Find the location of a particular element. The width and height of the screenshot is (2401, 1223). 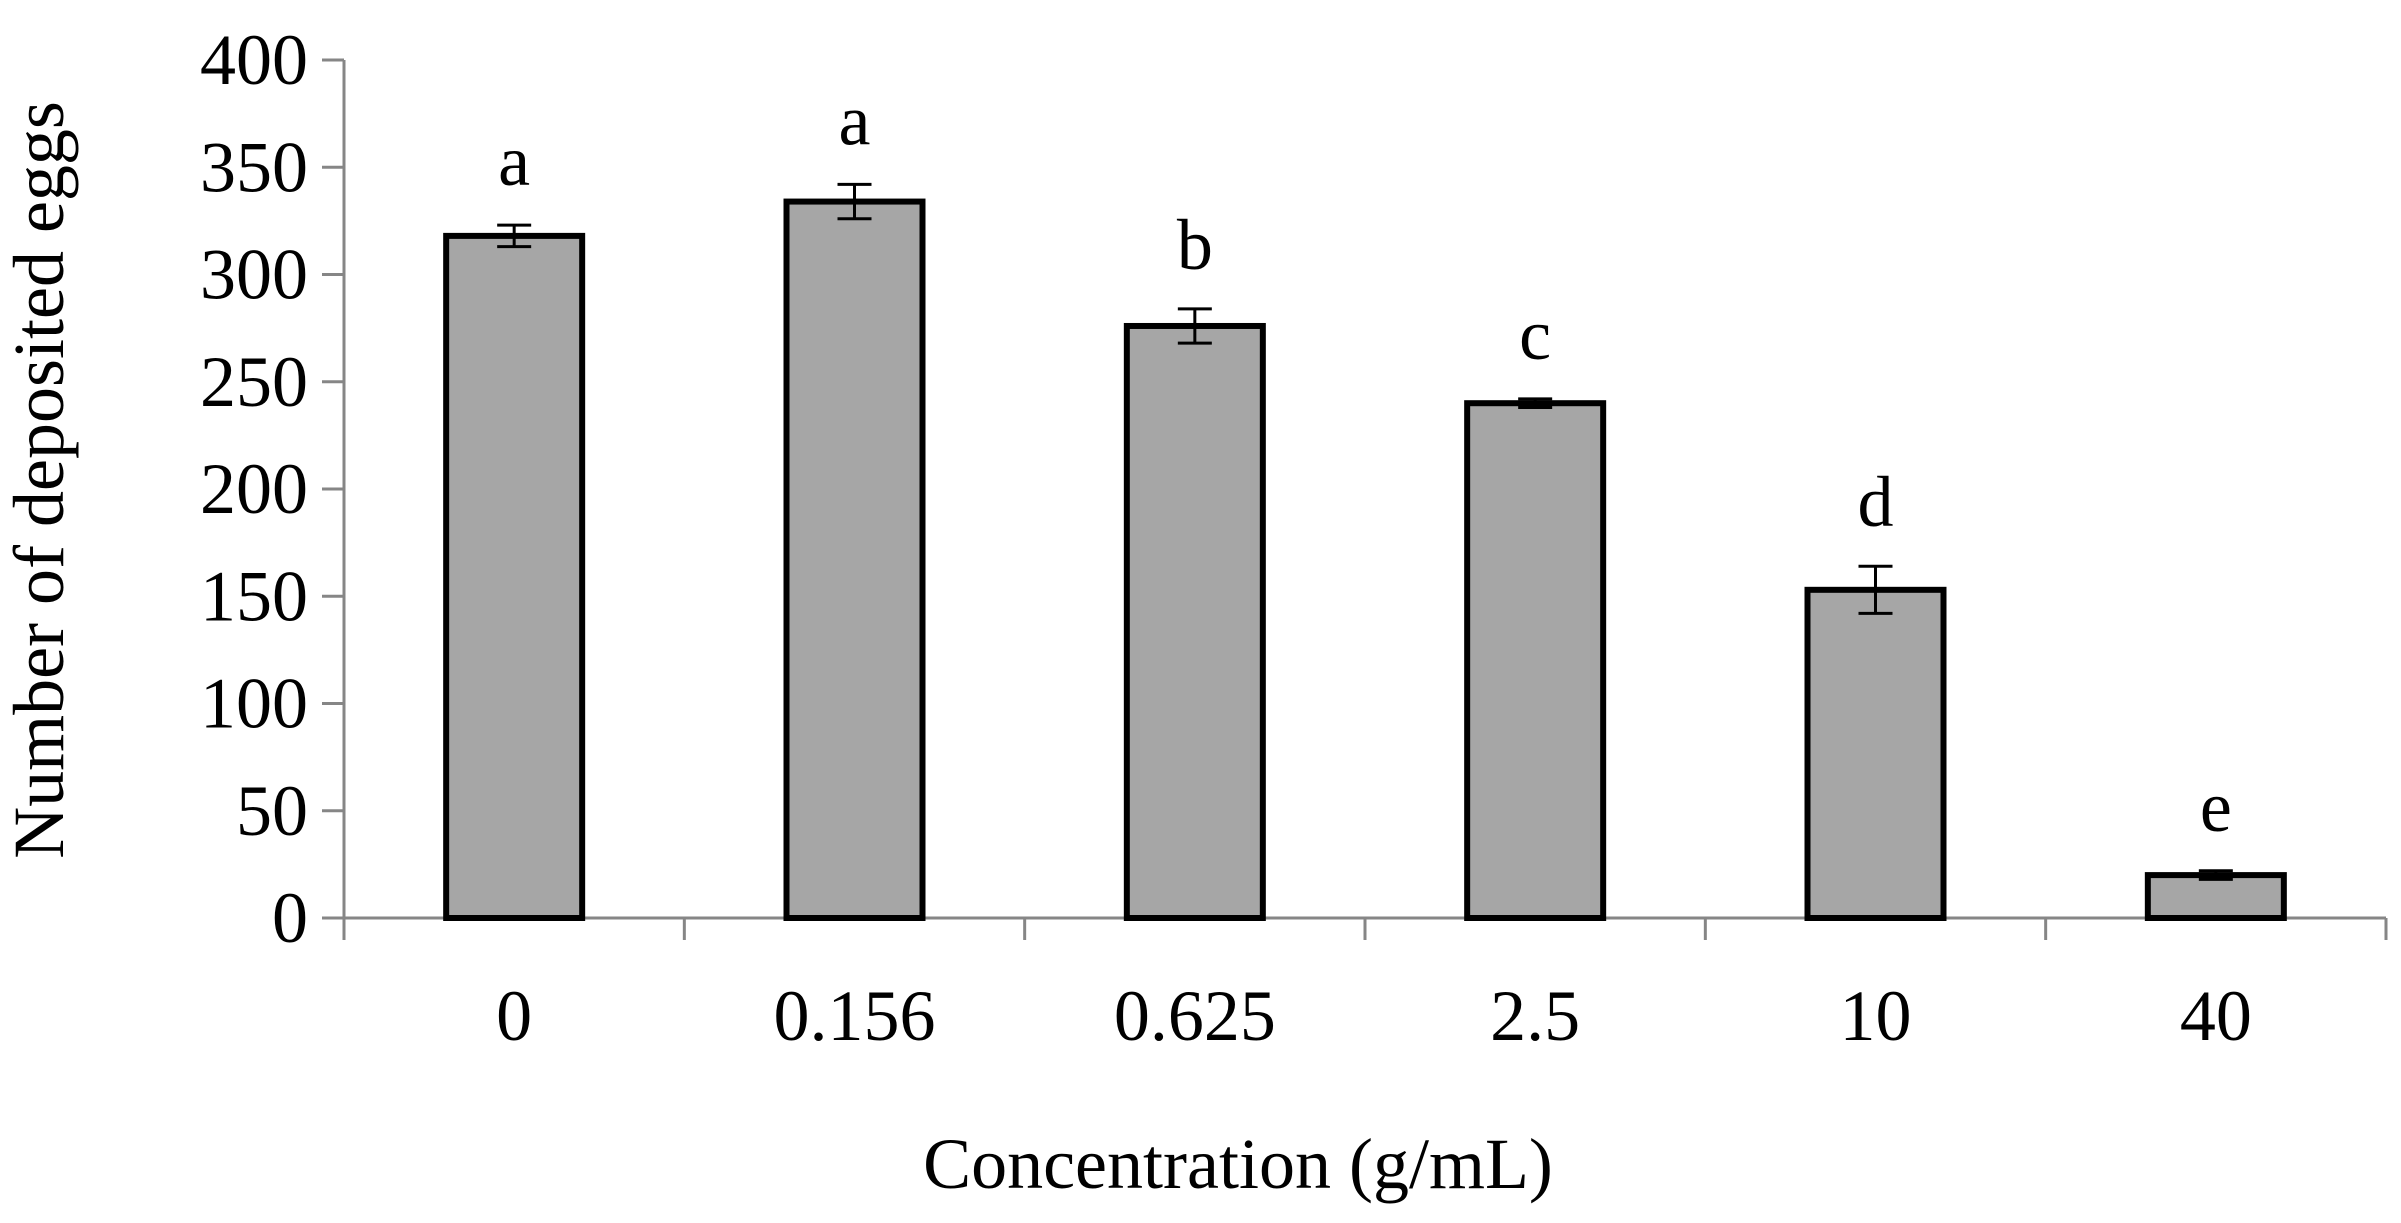

significance-letter: b is located at coordinates (1195, 245).